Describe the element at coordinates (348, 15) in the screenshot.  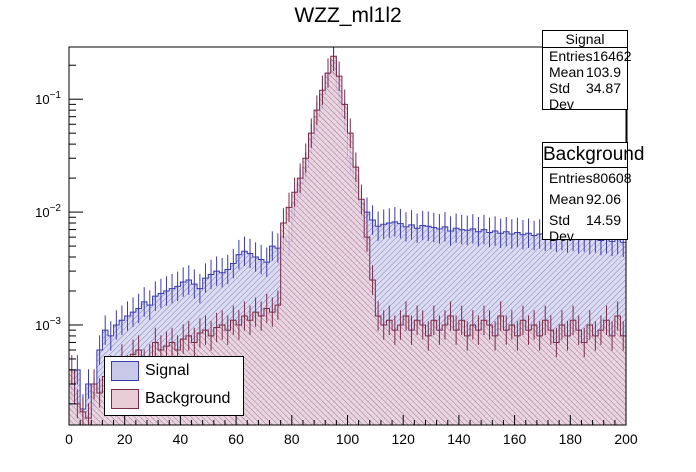
I see `chart-title: WZZ_ml1l2` at that location.